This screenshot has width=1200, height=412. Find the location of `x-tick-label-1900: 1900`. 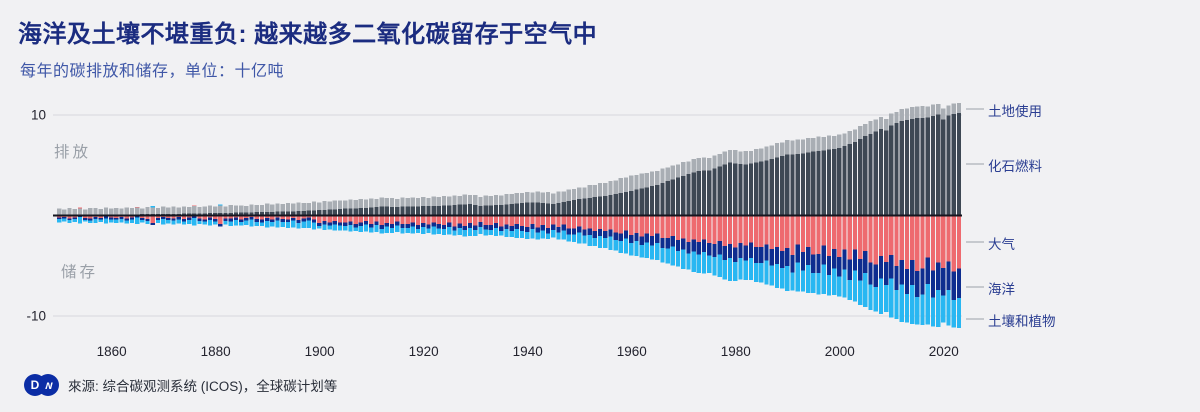

x-tick-label-1900: 1900 is located at coordinates (320, 351).